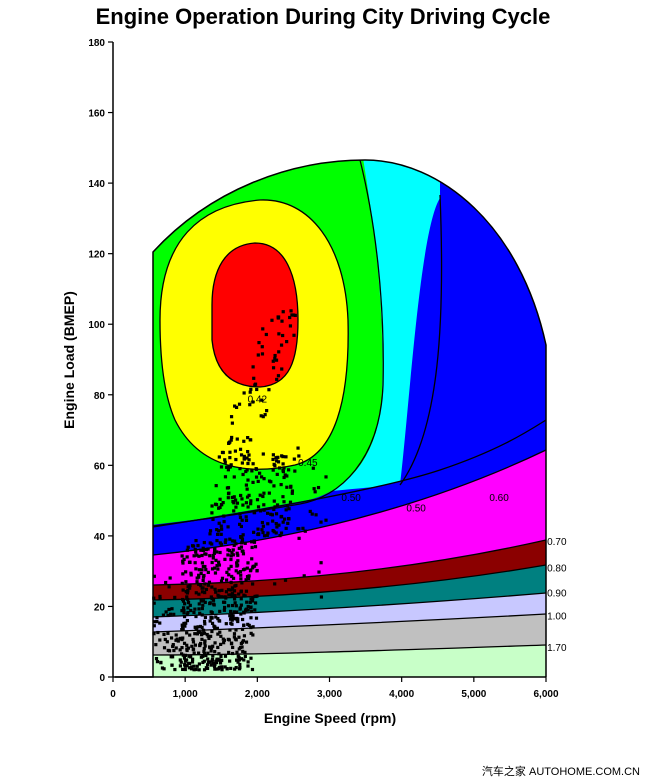 The image size is (646, 782). I want to click on y-tick-label: 60, so click(100, 466).